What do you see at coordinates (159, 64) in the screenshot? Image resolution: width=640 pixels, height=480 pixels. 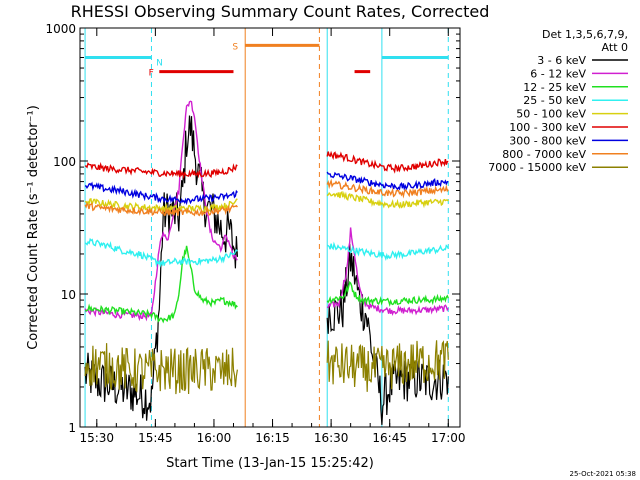 I see `night-bar-label: N` at bounding box center [159, 64].